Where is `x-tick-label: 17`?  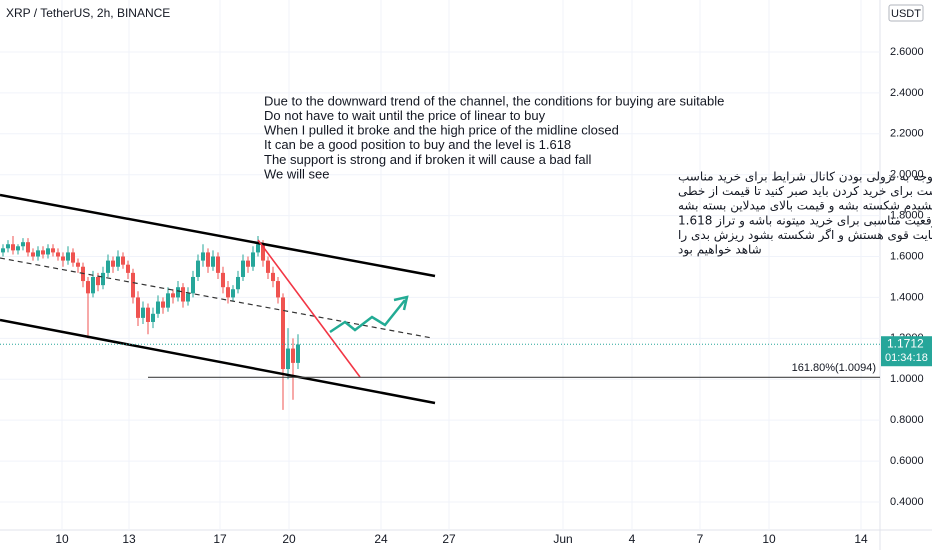 x-tick-label: 17 is located at coordinates (220, 539).